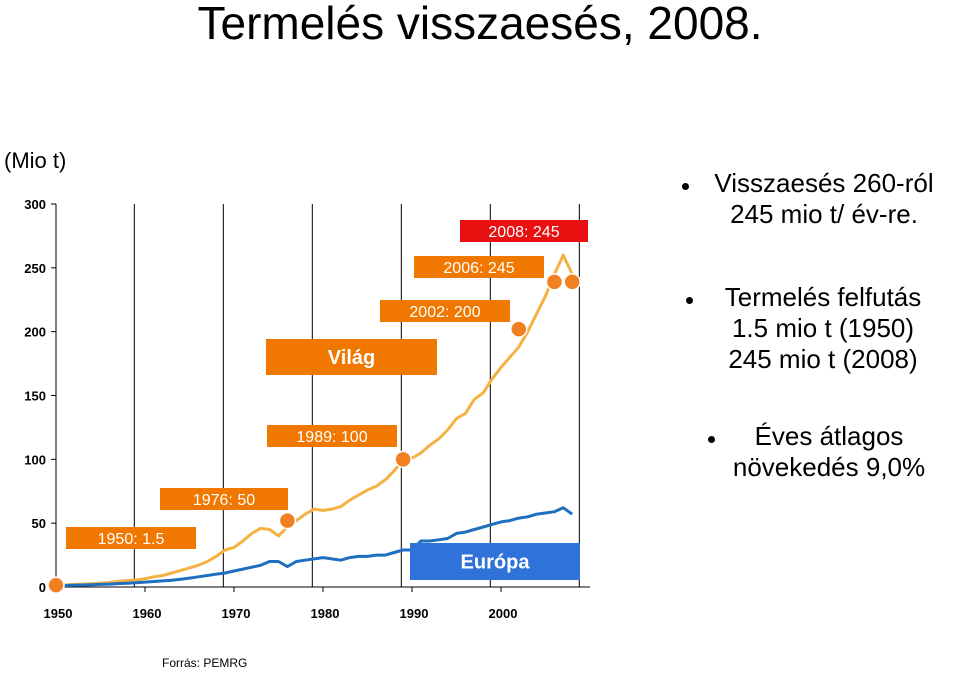 This screenshot has height=674, width=960. I want to click on annotation-label: 2002: 200, so click(444, 312).